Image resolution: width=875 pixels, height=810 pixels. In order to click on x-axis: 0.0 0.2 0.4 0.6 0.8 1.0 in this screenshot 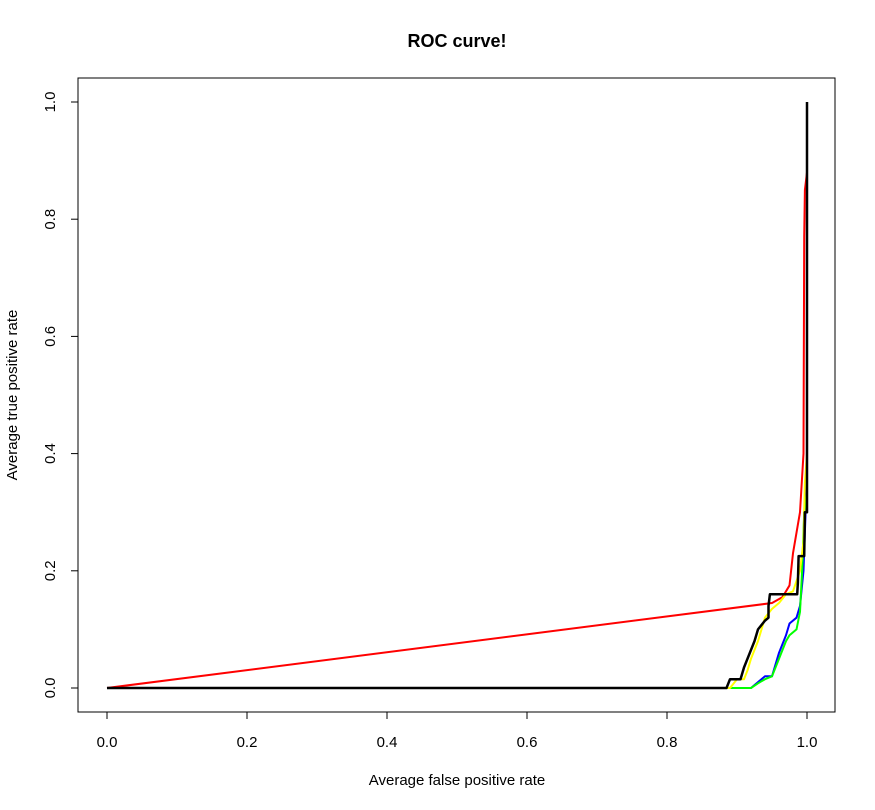, I will do `click(457, 731)`.